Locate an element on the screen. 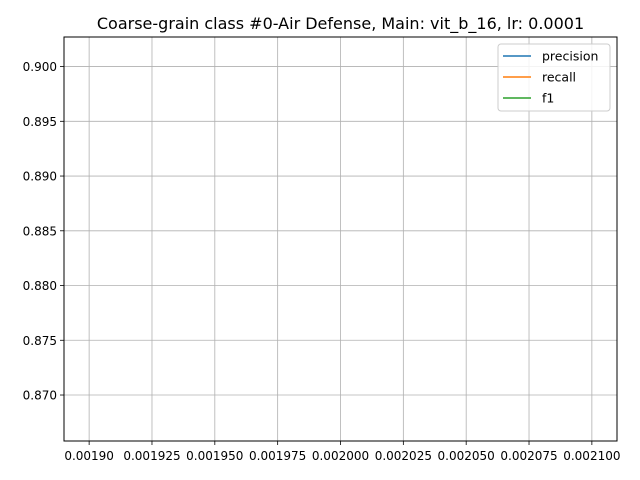 The width and height of the screenshot is (640, 480). legend-box is located at coordinates (554, 77).